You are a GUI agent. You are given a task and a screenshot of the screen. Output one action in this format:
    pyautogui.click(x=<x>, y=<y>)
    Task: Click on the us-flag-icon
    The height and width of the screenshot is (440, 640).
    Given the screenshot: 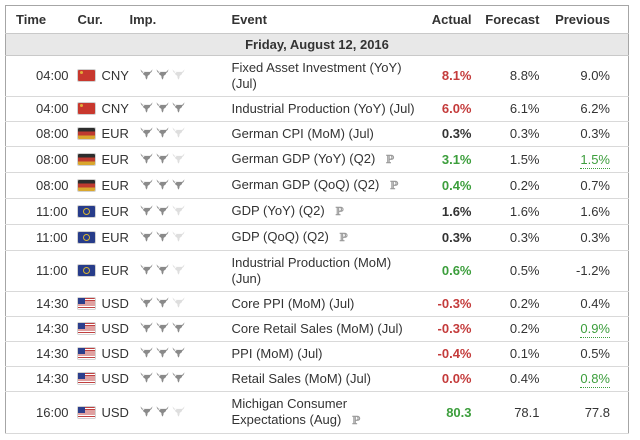 What is the action you would take?
    pyautogui.click(x=86, y=378)
    